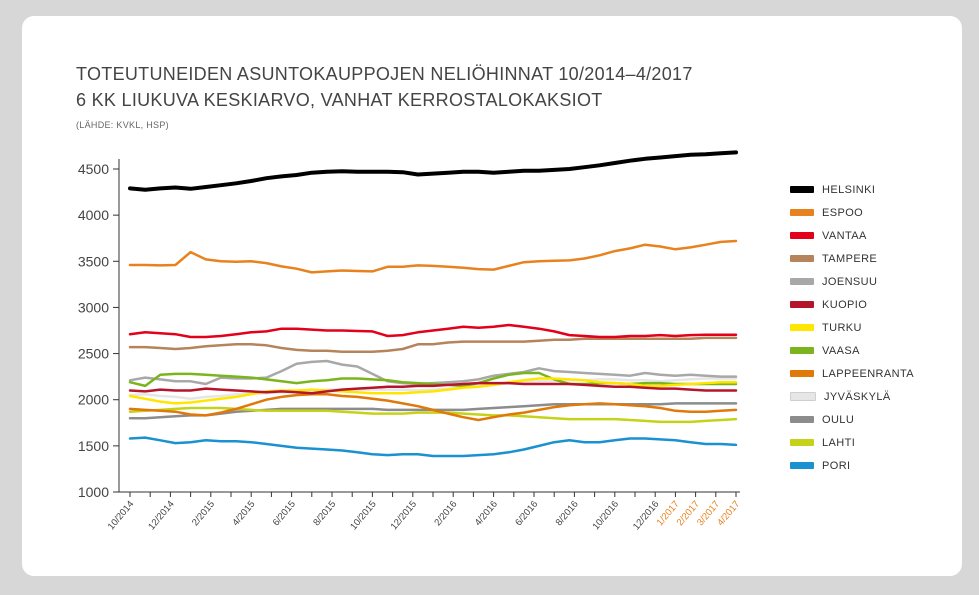 The width and height of the screenshot is (979, 595). What do you see at coordinates (363, 515) in the screenshot?
I see `x-tick-label: 10/2015` at bounding box center [363, 515].